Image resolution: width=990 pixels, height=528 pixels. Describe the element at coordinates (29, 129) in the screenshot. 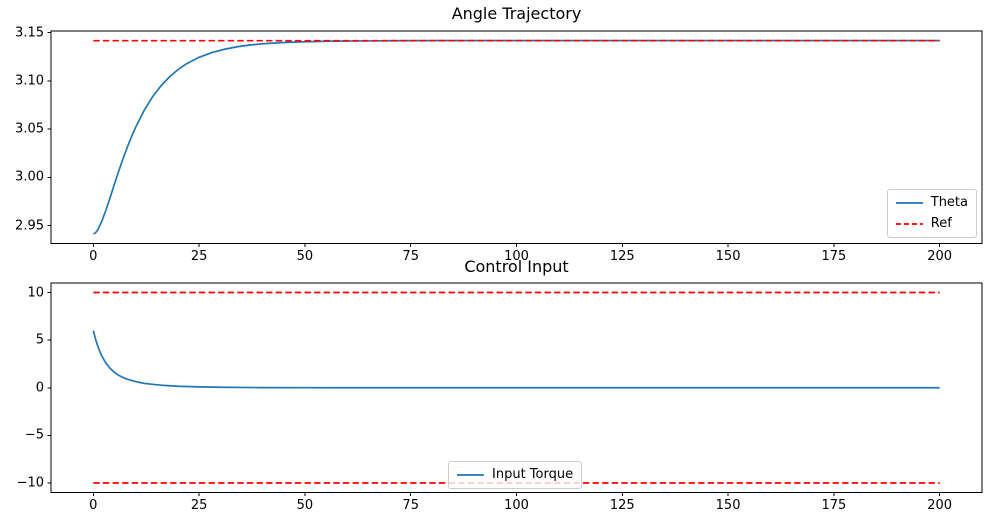

I see `y-tick-label: 3.05` at that location.